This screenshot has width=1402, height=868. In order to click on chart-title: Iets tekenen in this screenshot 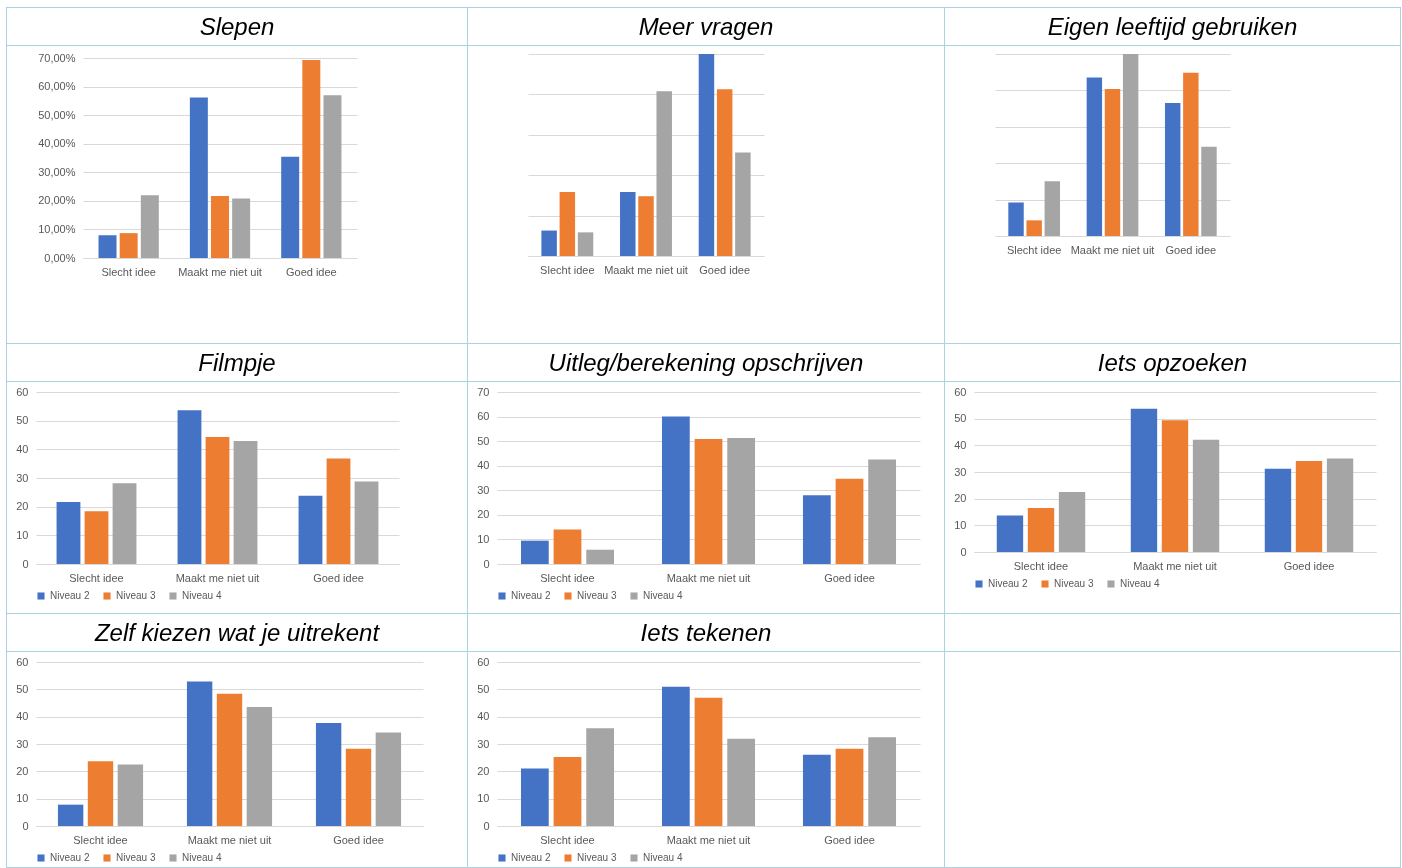, I will do `click(706, 633)`.